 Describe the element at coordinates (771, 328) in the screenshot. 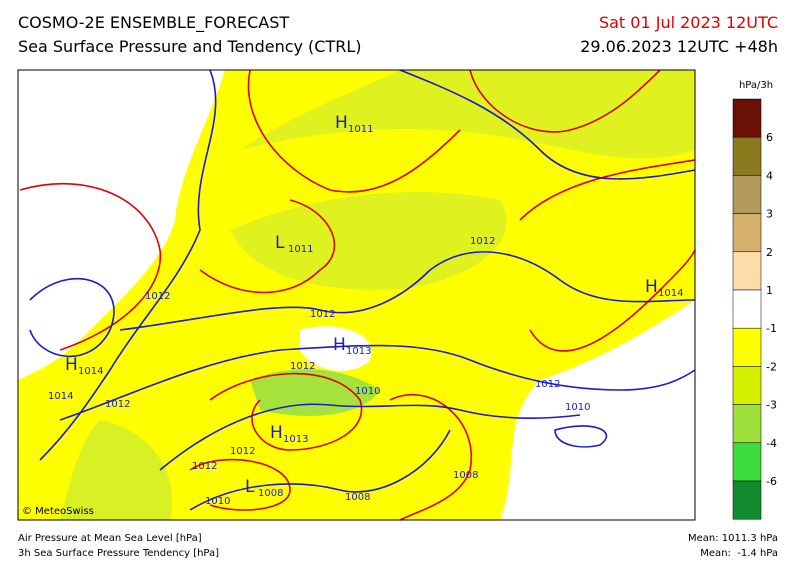

I see `colorbar-label: -1` at that location.